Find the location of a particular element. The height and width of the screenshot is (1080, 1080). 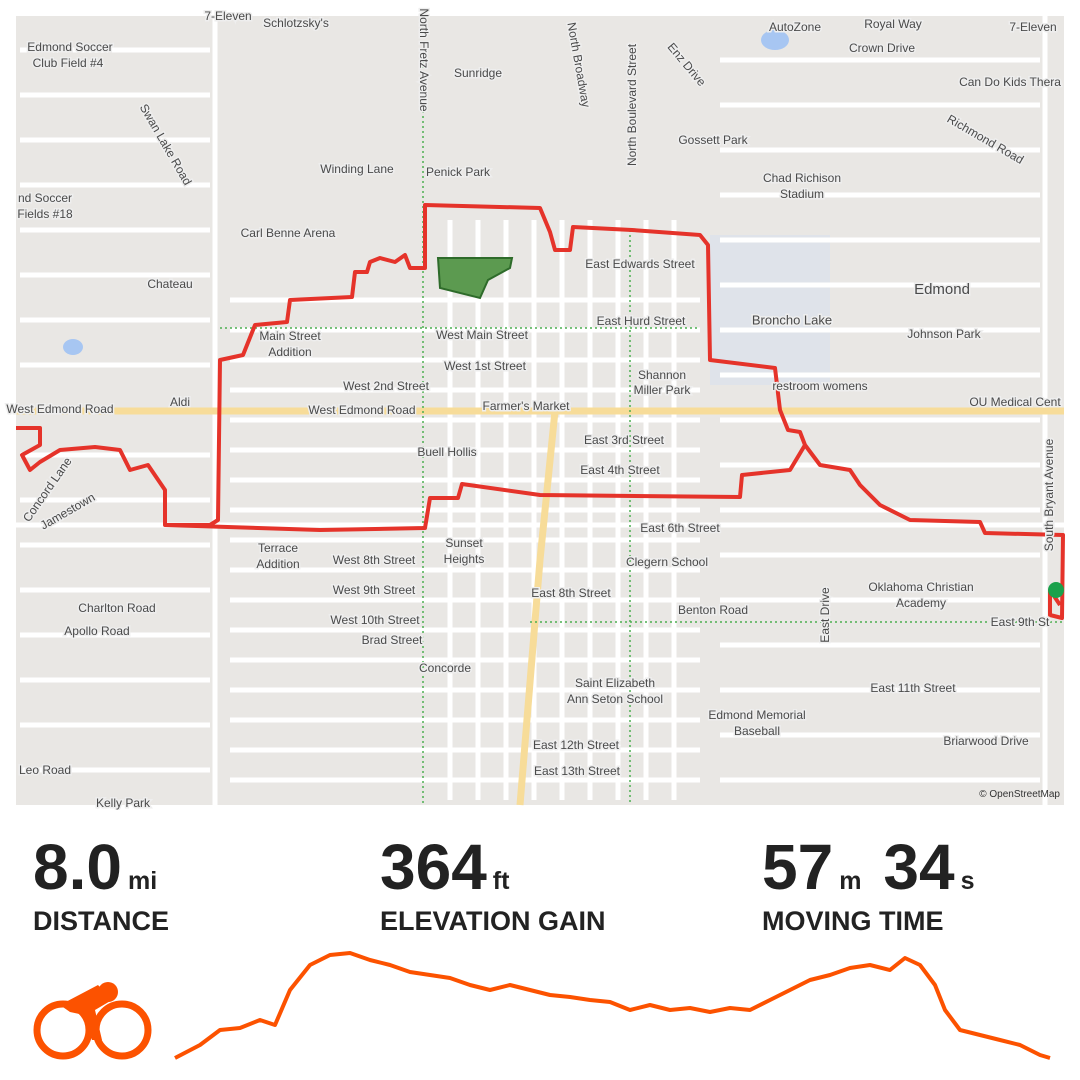

stat-number: 364 is located at coordinates (433, 867).